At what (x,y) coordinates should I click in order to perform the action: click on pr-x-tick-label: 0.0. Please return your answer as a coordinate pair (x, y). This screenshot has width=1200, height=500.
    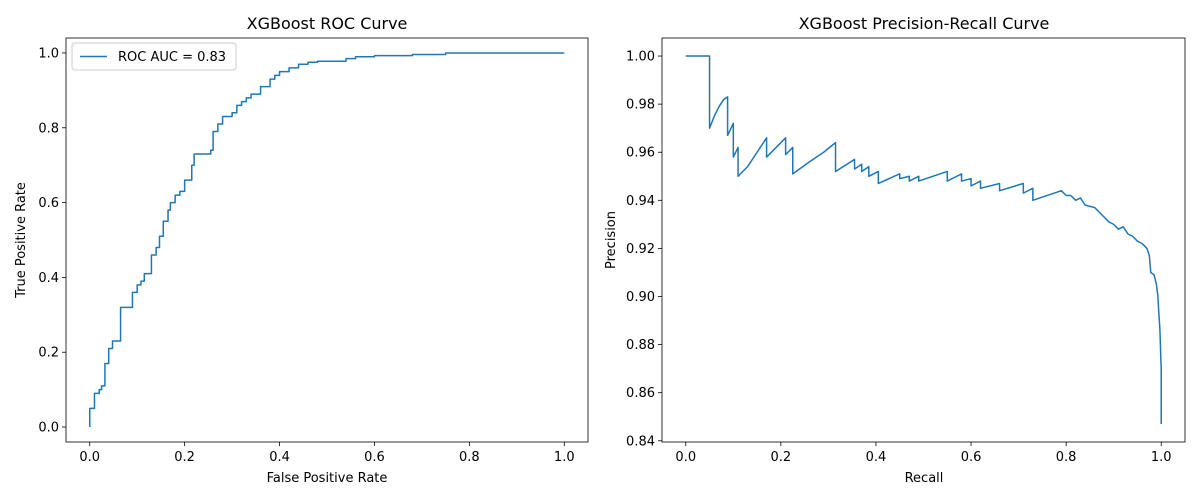
    Looking at the image, I should click on (685, 457).